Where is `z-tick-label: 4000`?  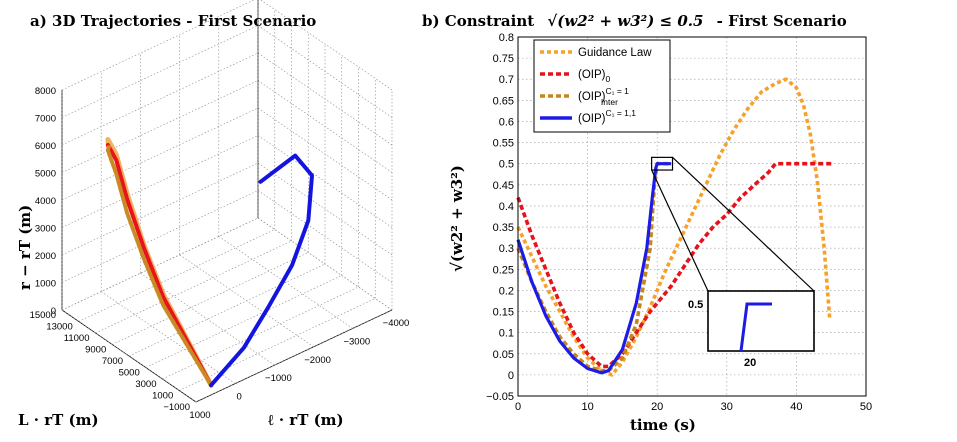 z-tick-label: 4000 is located at coordinates (45, 201).